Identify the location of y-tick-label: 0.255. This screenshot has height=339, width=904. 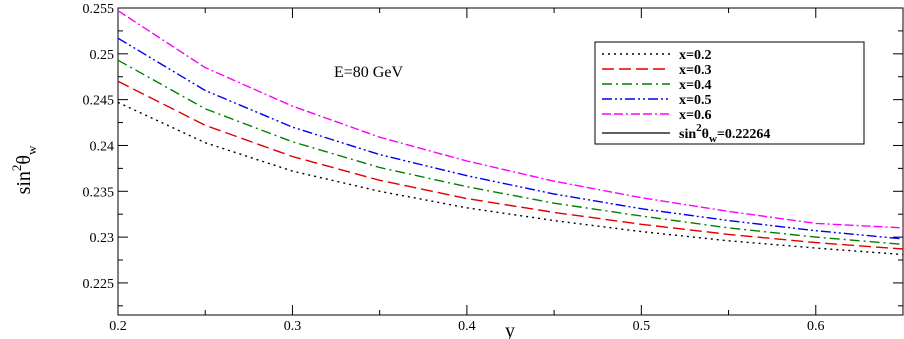
(99, 9).